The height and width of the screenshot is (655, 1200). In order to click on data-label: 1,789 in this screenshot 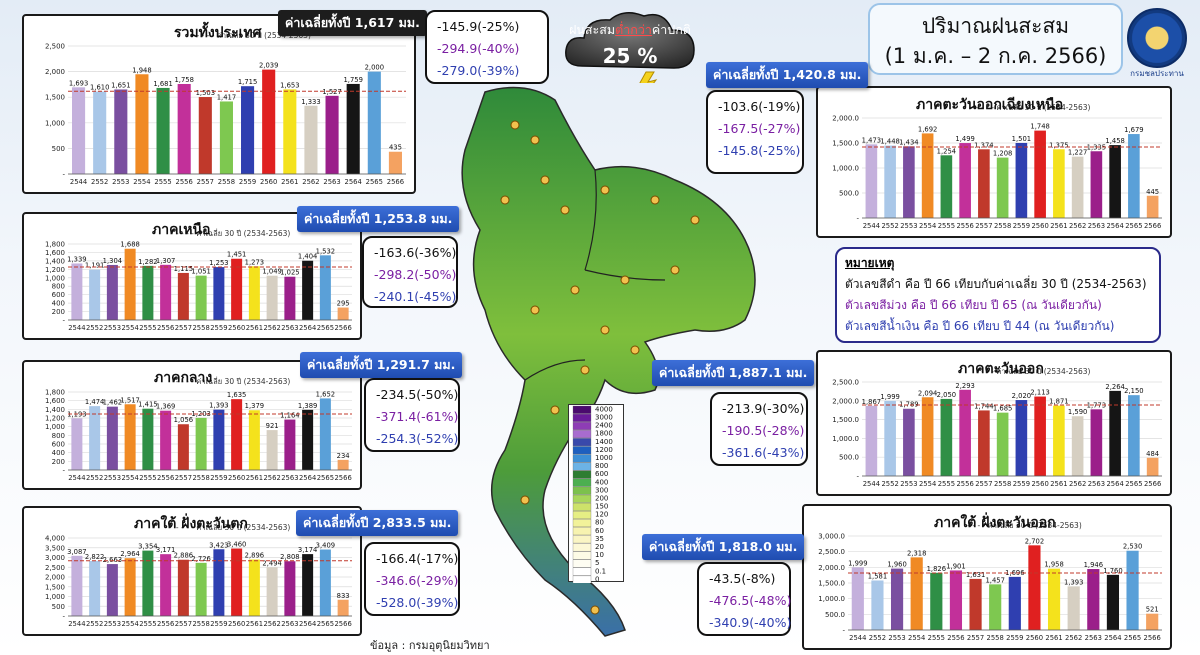, I will do `click(908, 405)`.